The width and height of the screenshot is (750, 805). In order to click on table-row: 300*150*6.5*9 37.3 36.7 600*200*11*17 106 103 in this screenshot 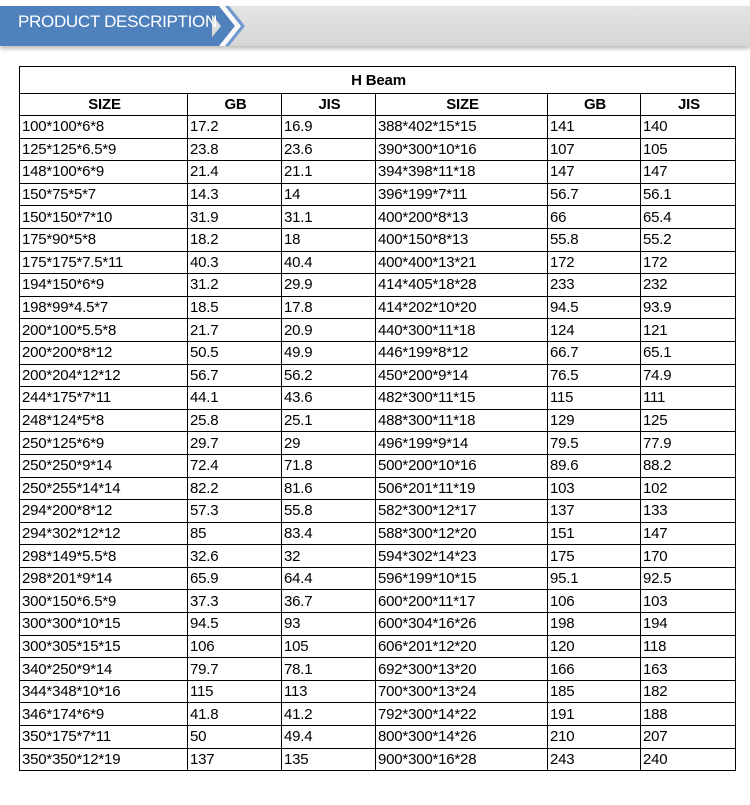, I will do `click(377, 601)`.